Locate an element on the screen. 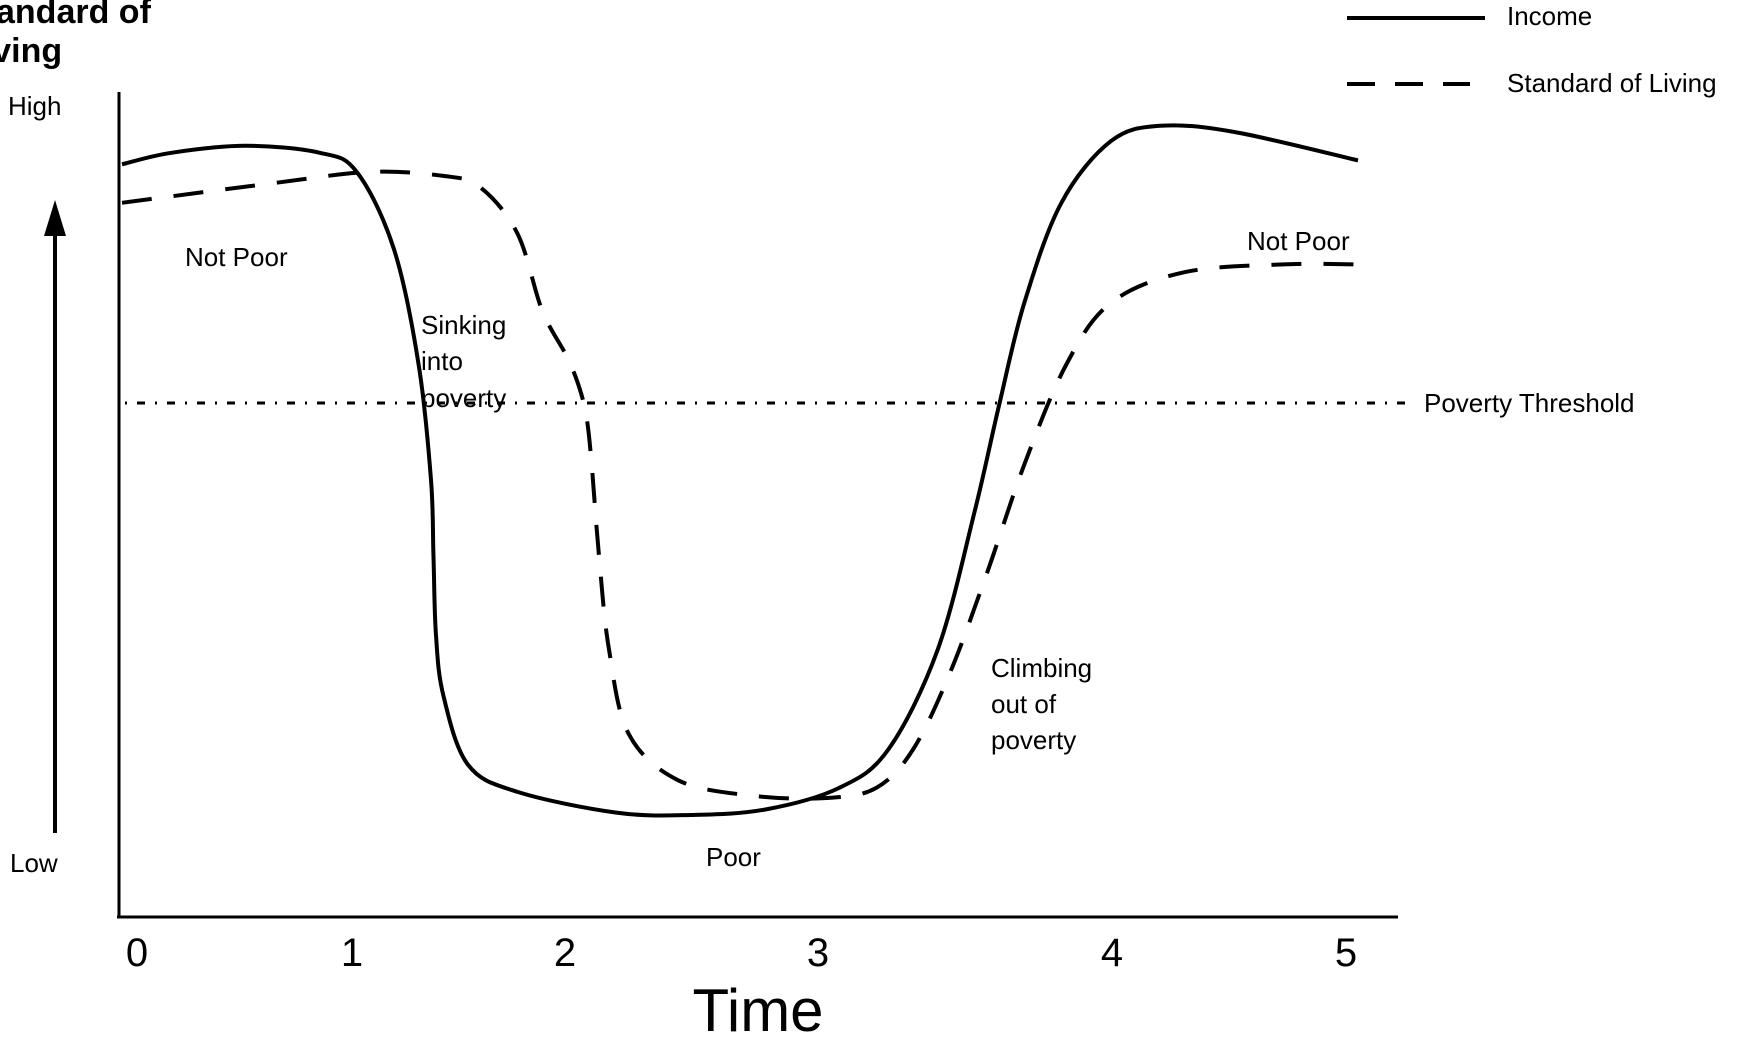  x-tick-label-1: 1 is located at coordinates (352, 953).